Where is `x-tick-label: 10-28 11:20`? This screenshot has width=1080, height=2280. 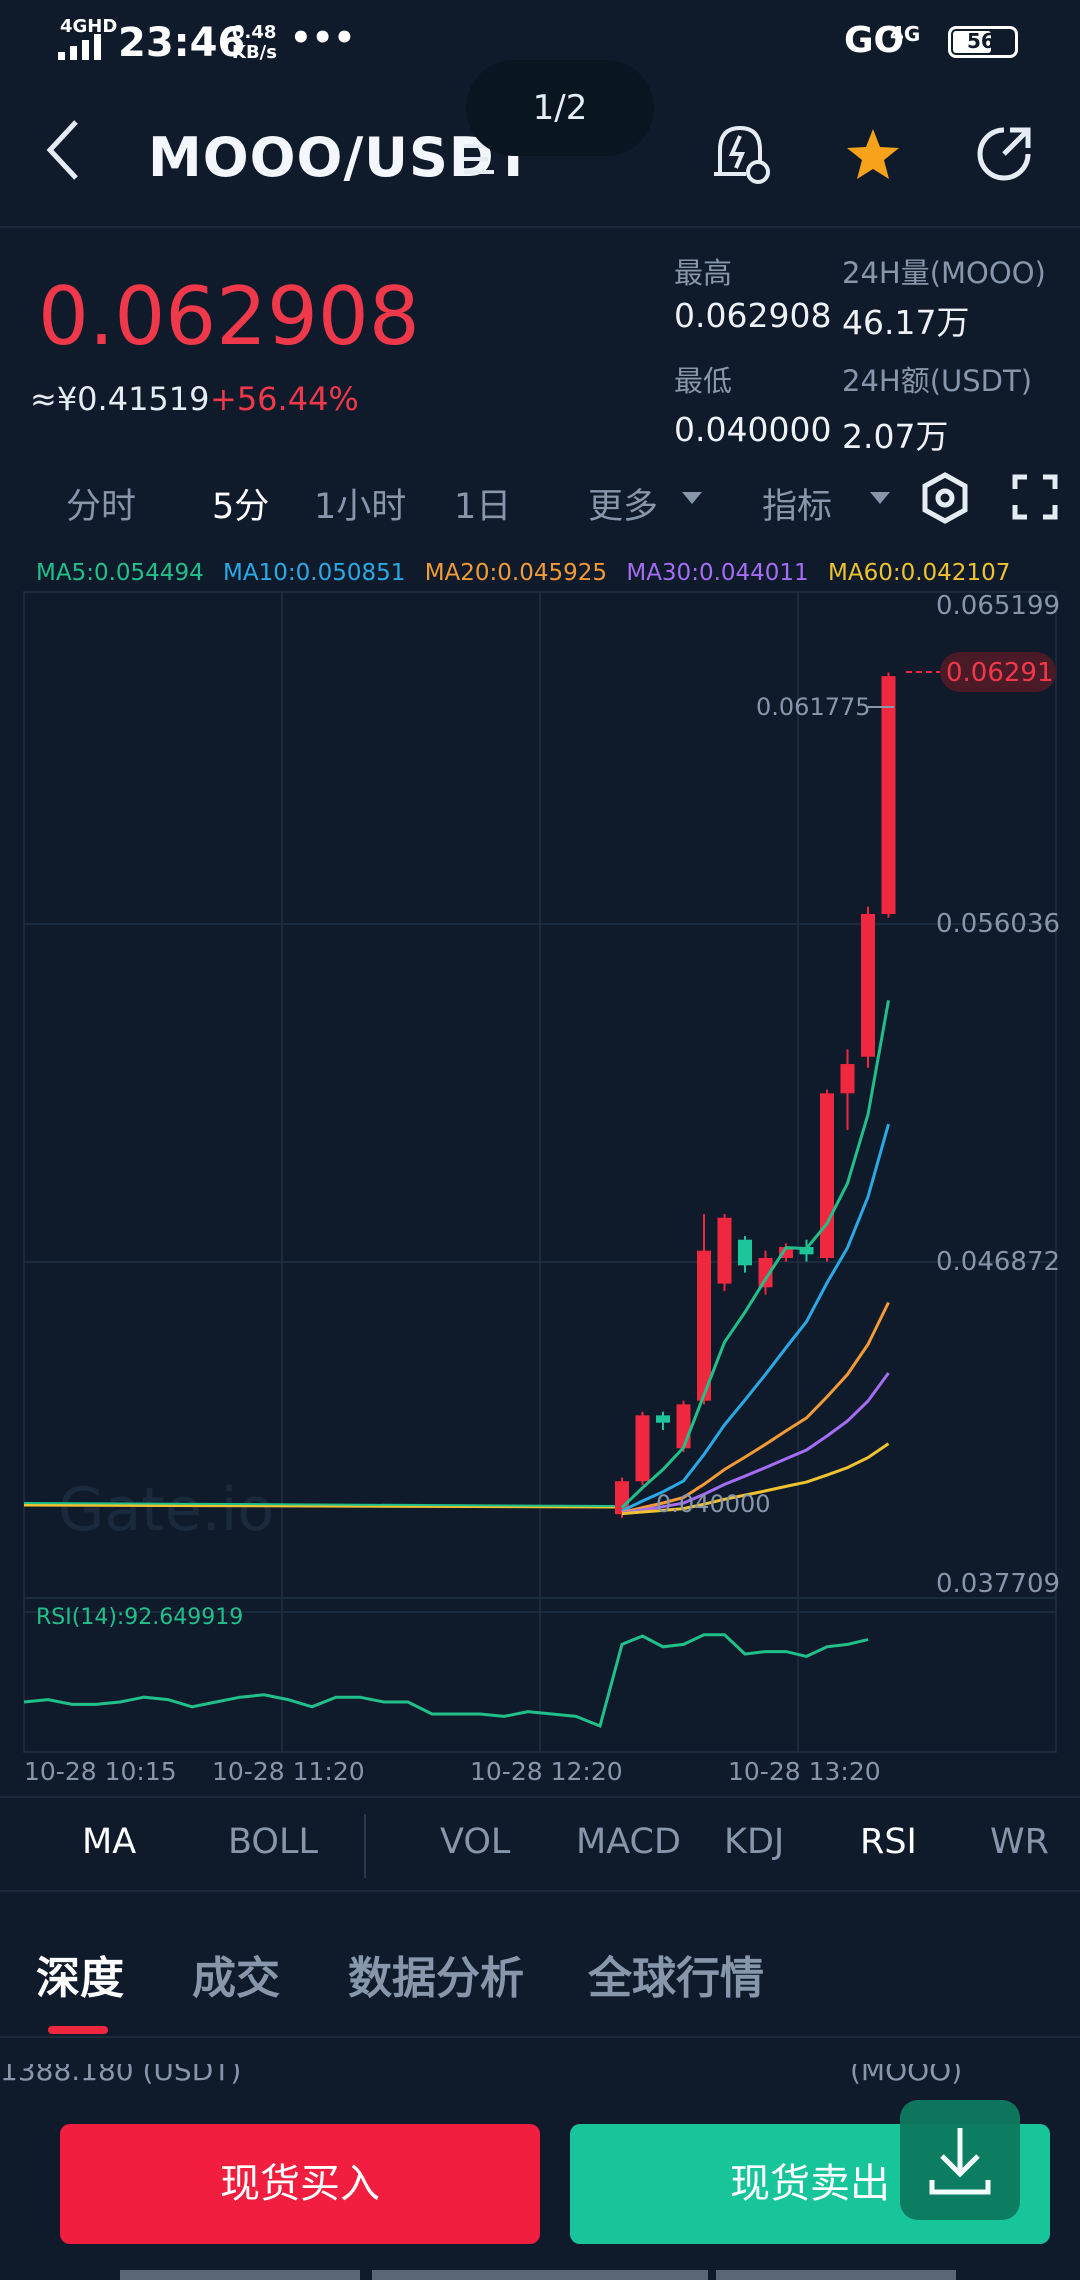
x-tick-label: 10-28 11:20 is located at coordinates (288, 1771).